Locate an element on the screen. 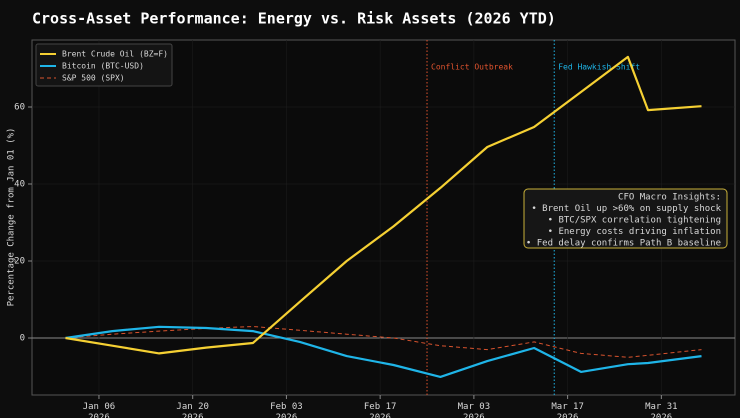 This screenshot has width=740, height=418. insights-line: • BTC/SPX correlation tightening is located at coordinates (634, 221).